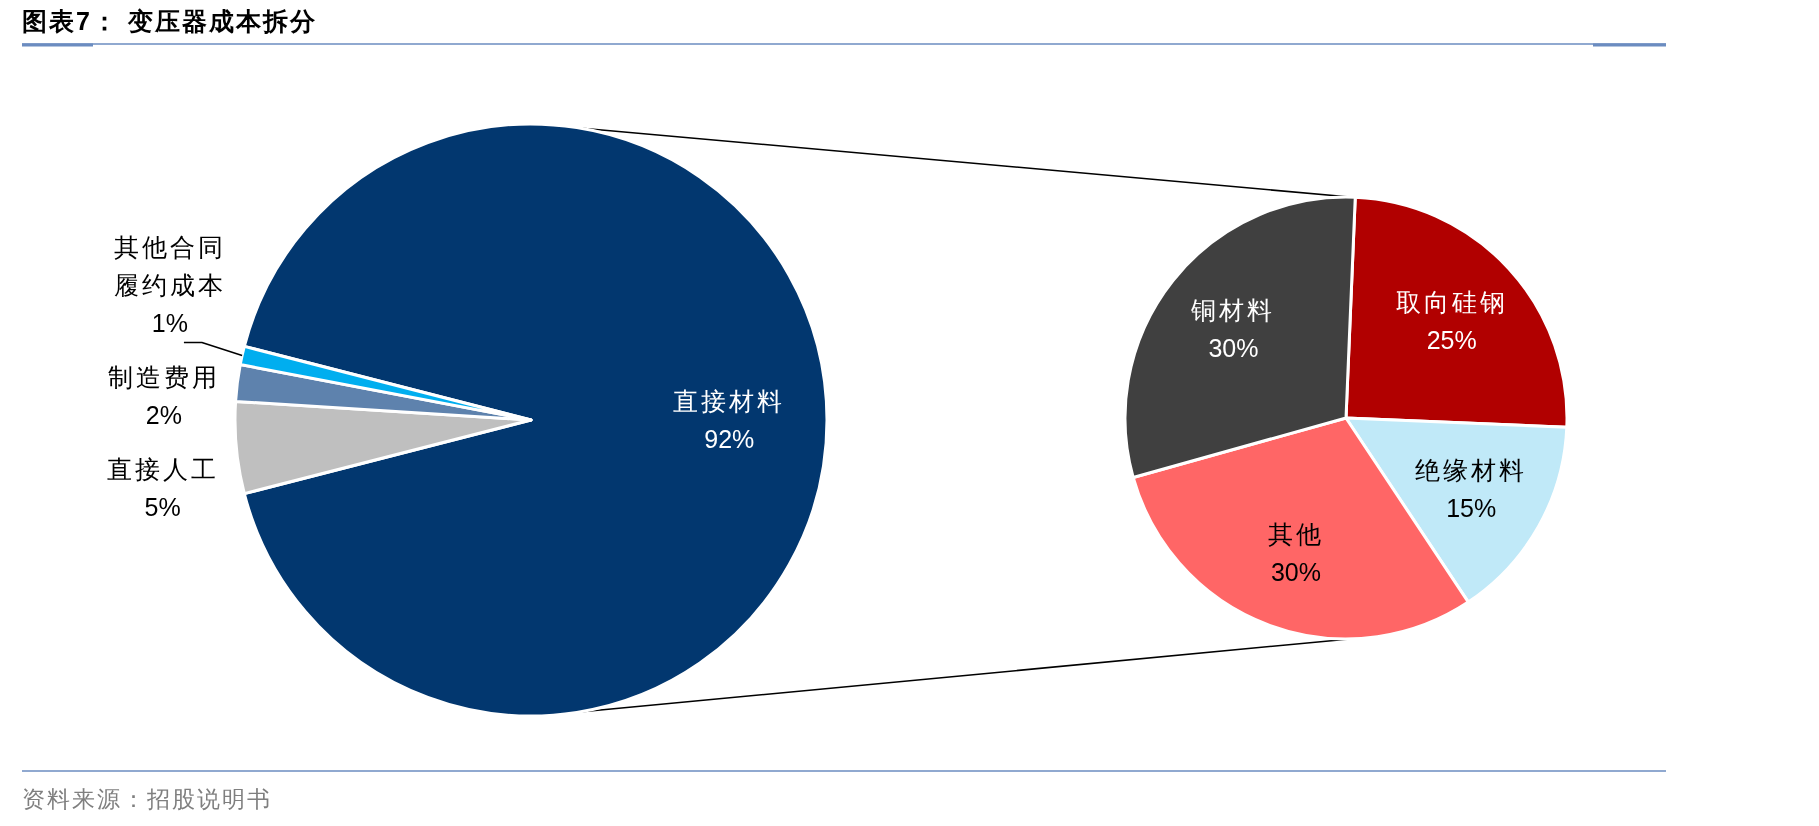 Image resolution: width=1819 pixels, height=826 pixels. What do you see at coordinates (1451, 301) in the screenshot?
I see `slice-label: 取向硅钢` at bounding box center [1451, 301].